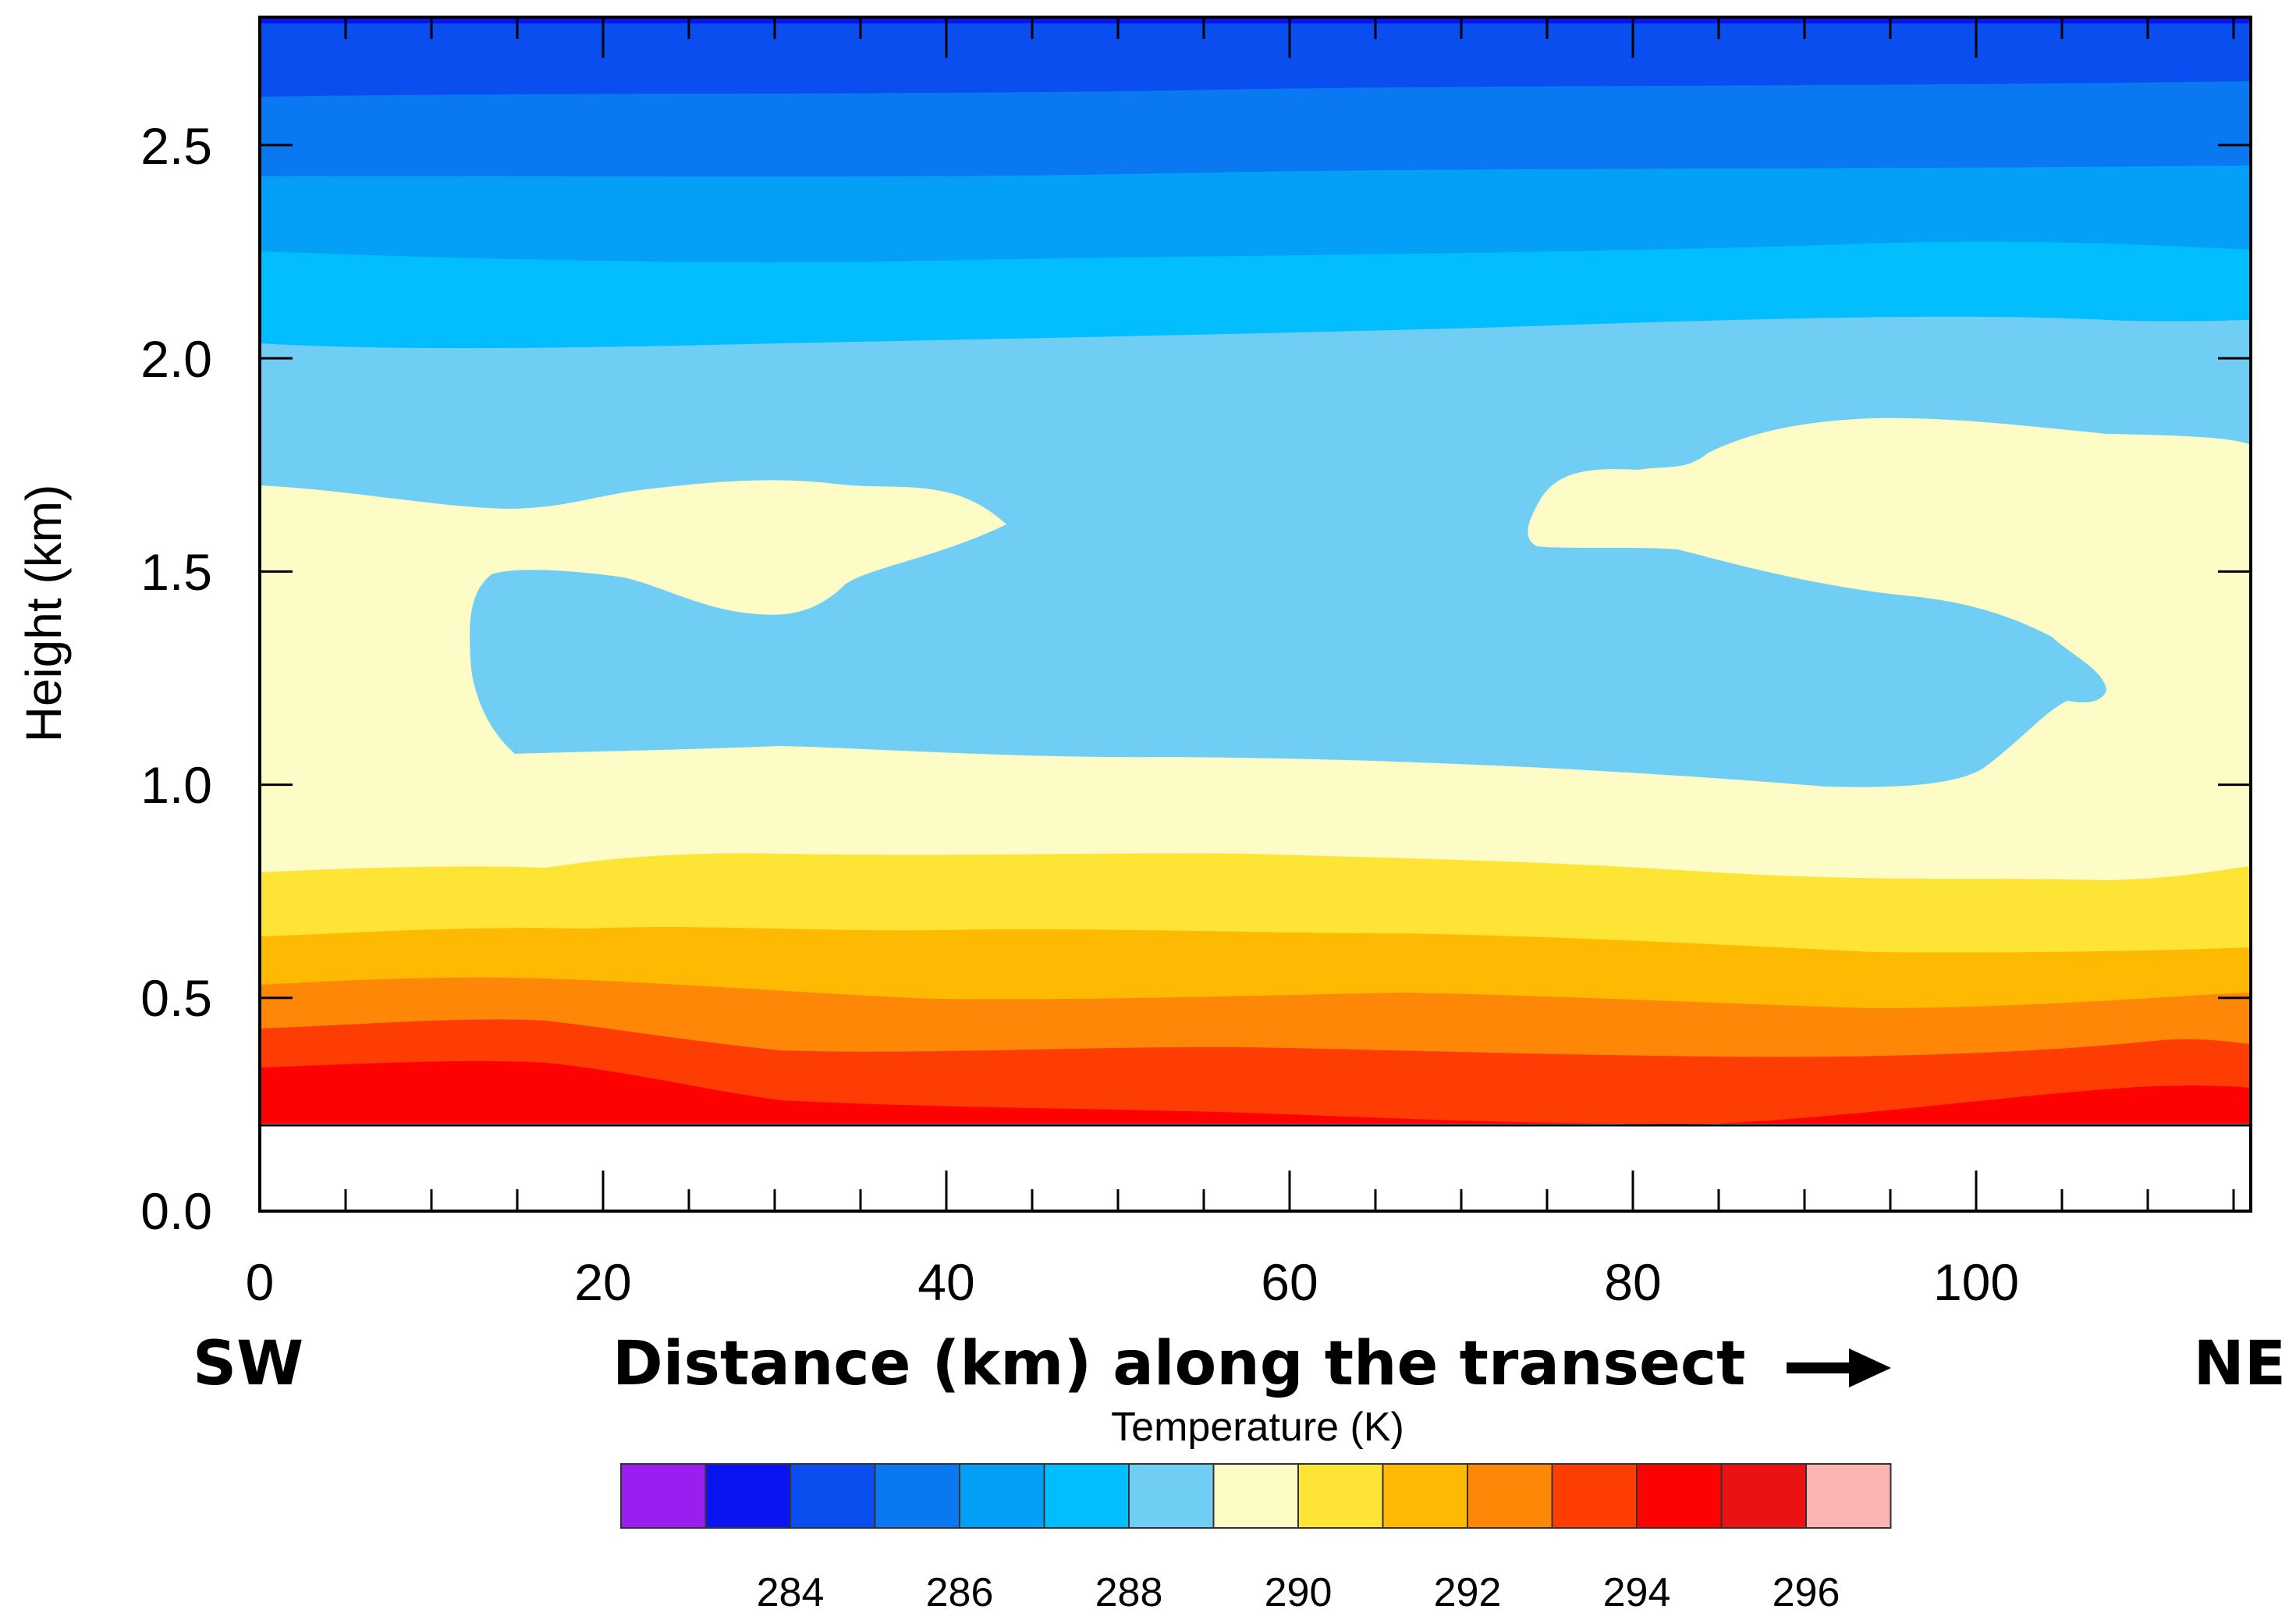 This screenshot has width=2296, height=1620. What do you see at coordinates (176, 678) in the screenshot?
I see `y-axis-tick-labels: 0.0 0.5 1.0 1.5 2.0 2.5` at bounding box center [176, 678].